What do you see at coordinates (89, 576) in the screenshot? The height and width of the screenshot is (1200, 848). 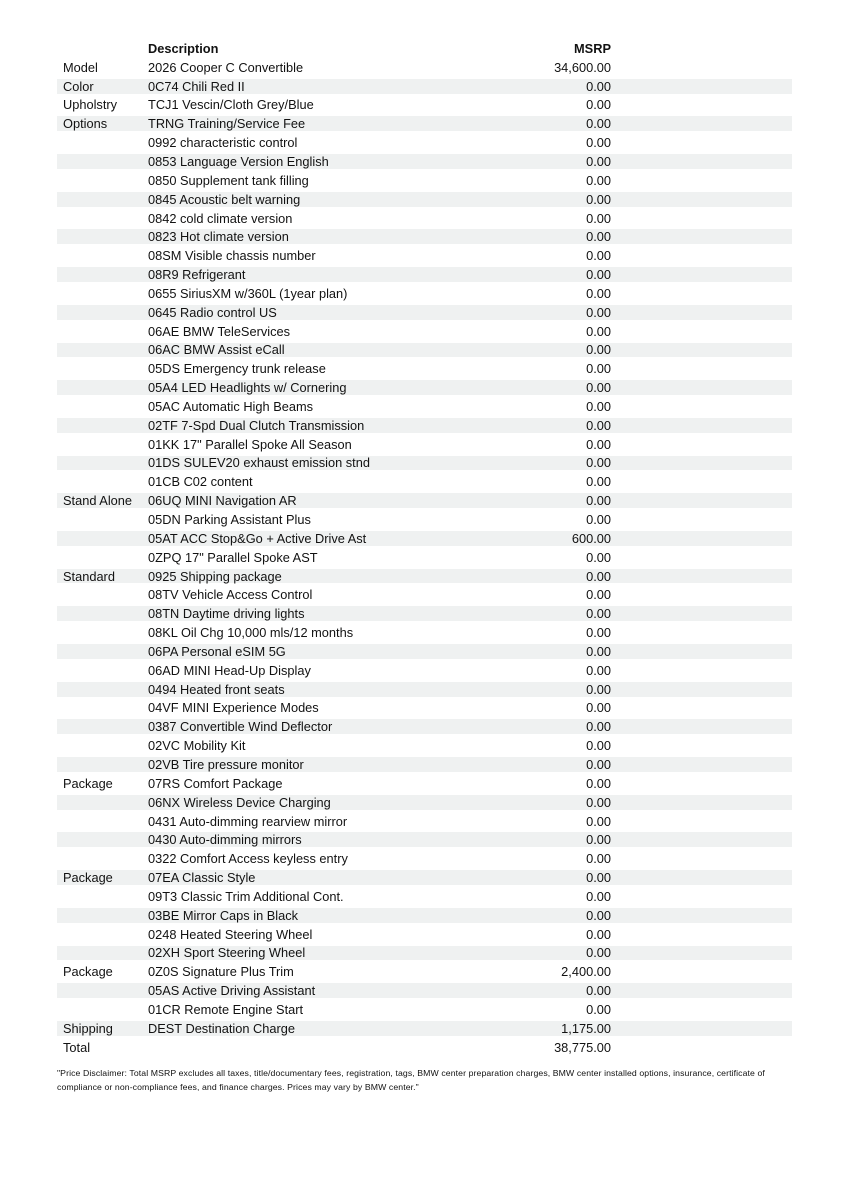 I see `category-cell: Standard` at bounding box center [89, 576].